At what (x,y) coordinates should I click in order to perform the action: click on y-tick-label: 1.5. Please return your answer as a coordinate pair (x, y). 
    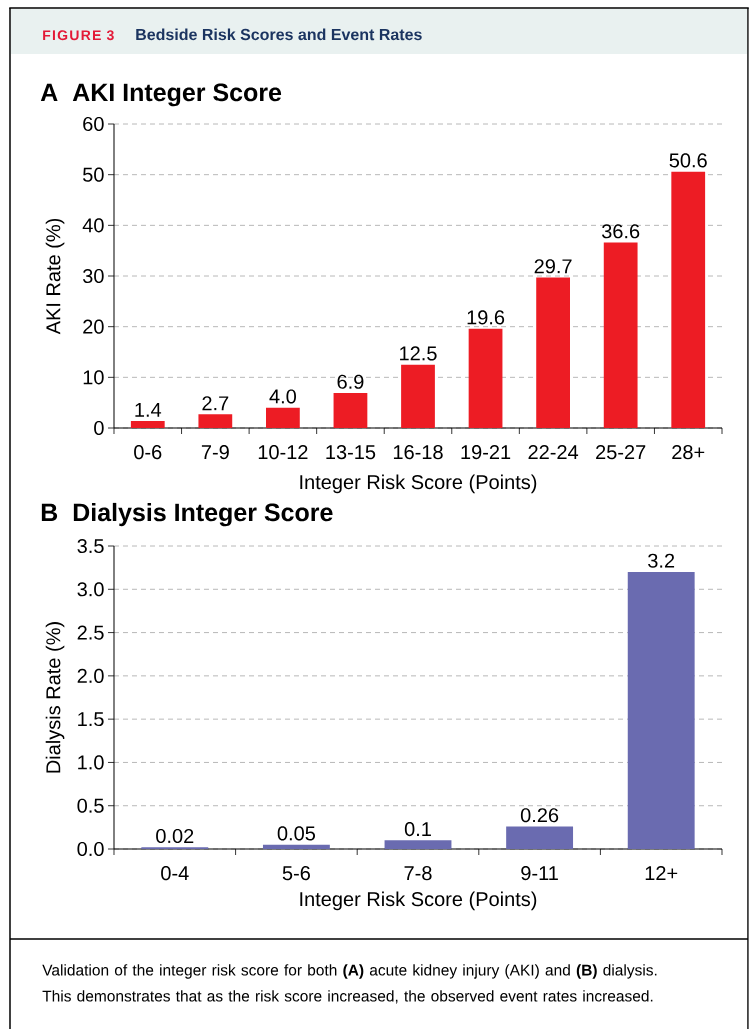
    Looking at the image, I should click on (91, 719).